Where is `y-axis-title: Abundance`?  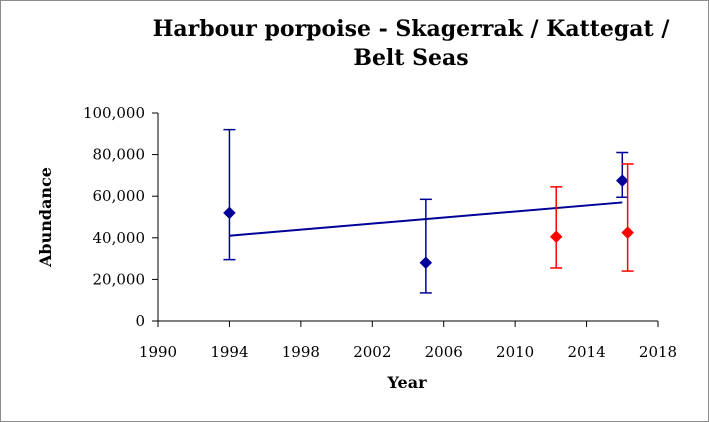 y-axis-title: Abundance is located at coordinates (45, 217).